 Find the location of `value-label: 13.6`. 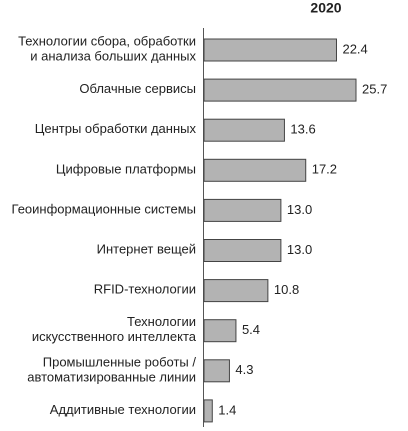

value-label: 13.6 is located at coordinates (302, 129).